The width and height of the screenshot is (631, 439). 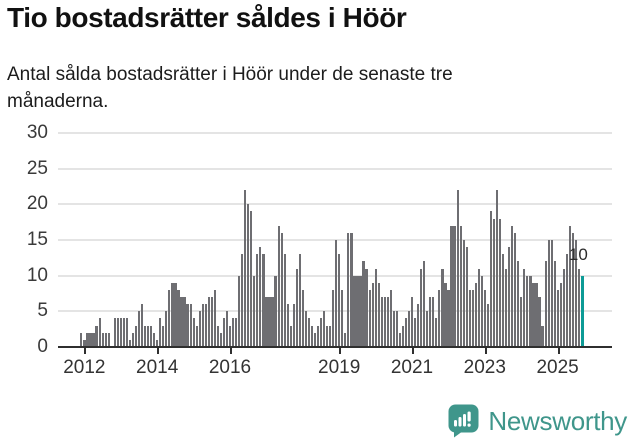 I want to click on x-axis-label-2019: 2019, so click(x=339, y=367).